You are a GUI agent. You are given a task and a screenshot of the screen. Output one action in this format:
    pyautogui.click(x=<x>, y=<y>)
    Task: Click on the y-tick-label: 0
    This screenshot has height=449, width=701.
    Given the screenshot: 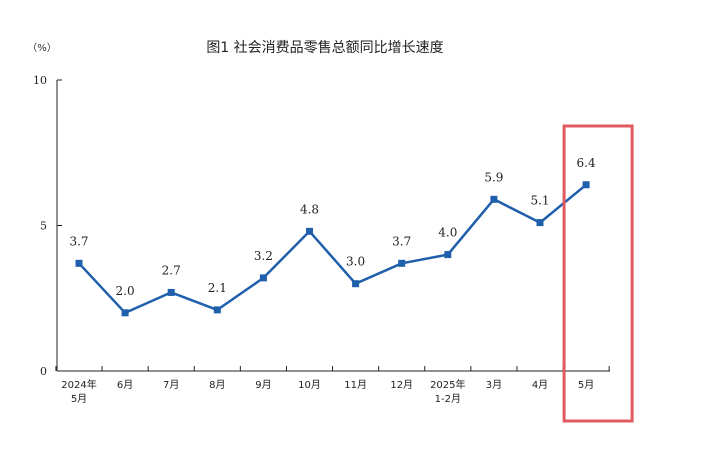 What is the action you would take?
    pyautogui.click(x=43, y=371)
    